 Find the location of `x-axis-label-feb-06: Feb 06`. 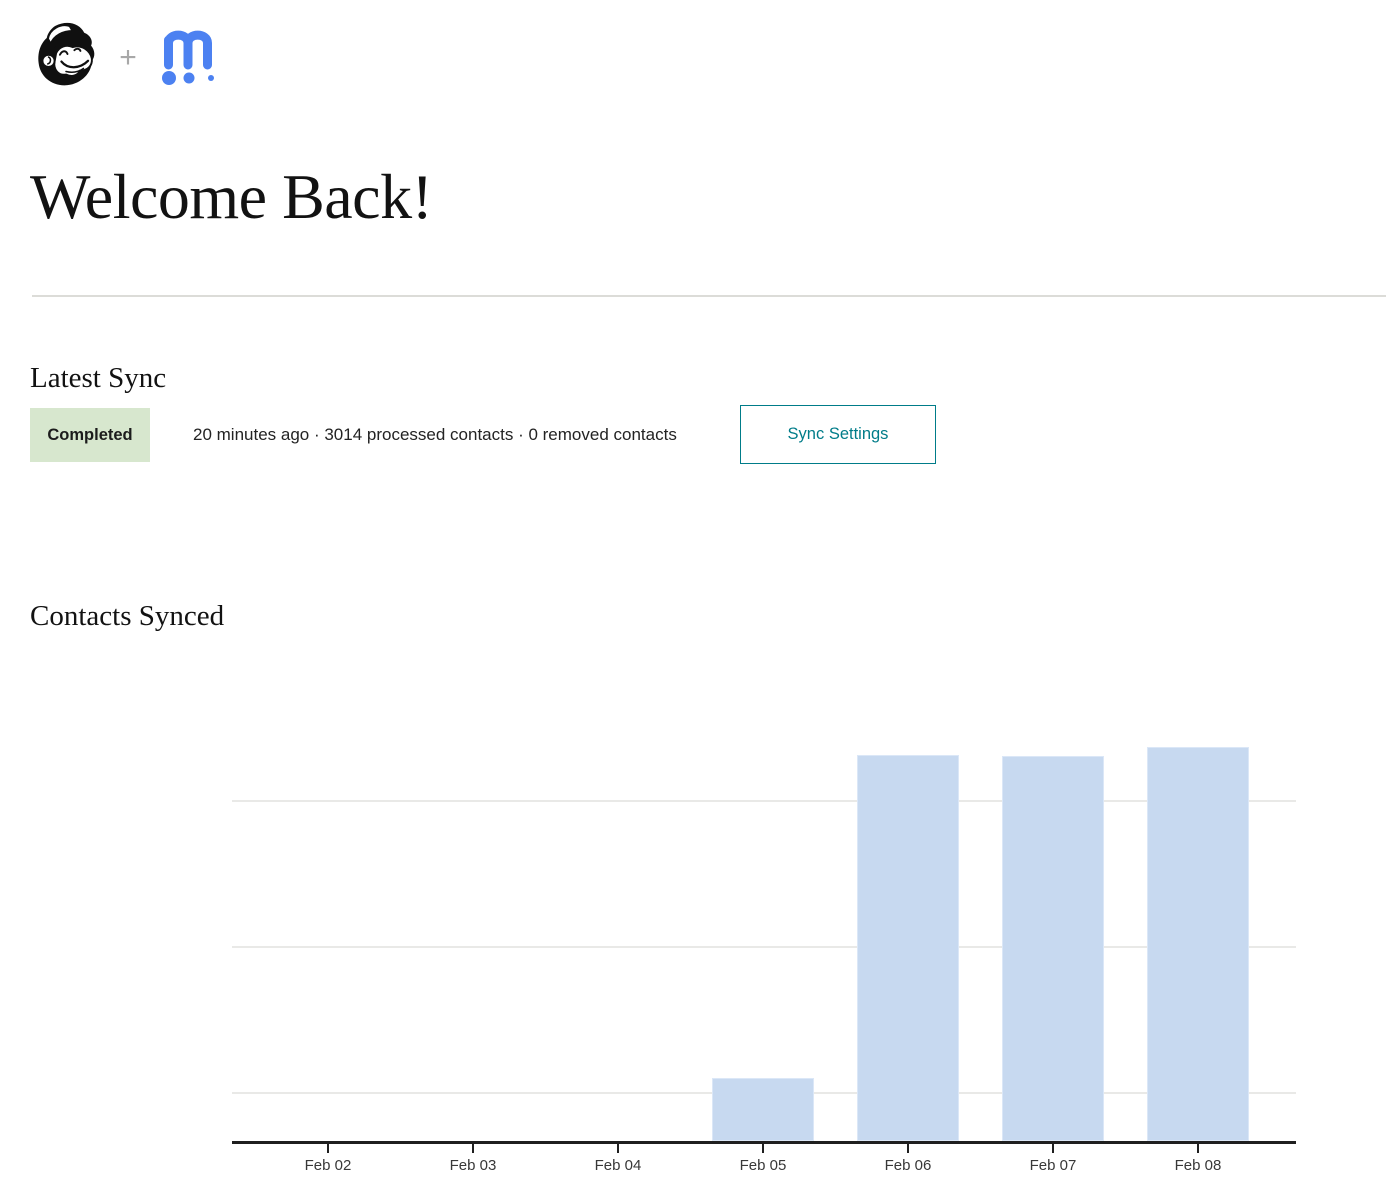

x-axis-label-feb-06: Feb 06 is located at coordinates (908, 1165).